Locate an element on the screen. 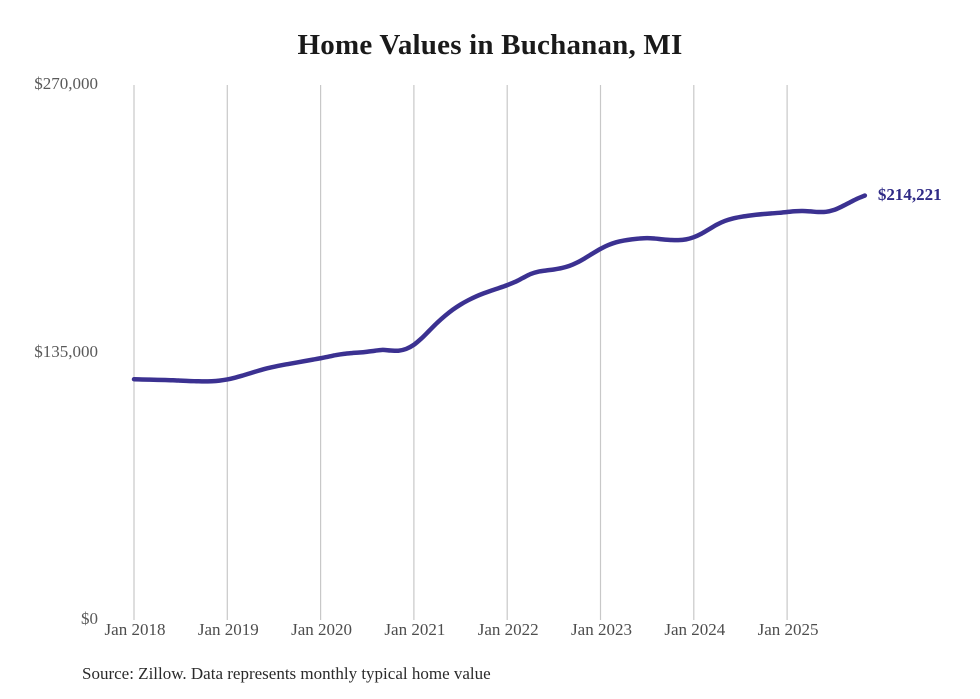 The width and height of the screenshot is (980, 699). x-tick-label-jan-2019: Jan 2019 is located at coordinates (228, 629).